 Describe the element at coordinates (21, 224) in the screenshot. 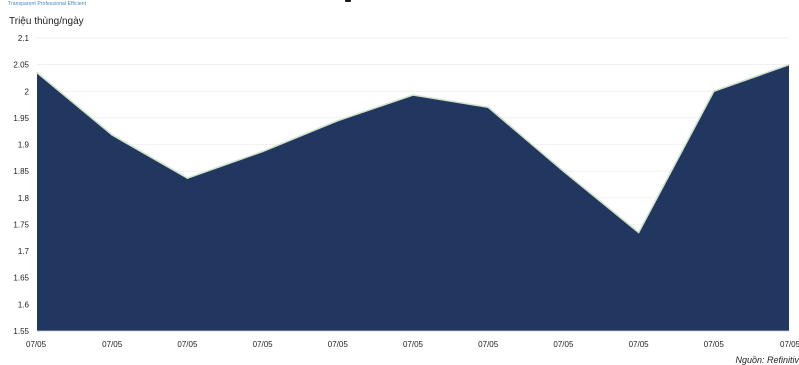

I see `y-tick-label: 1.75` at that location.